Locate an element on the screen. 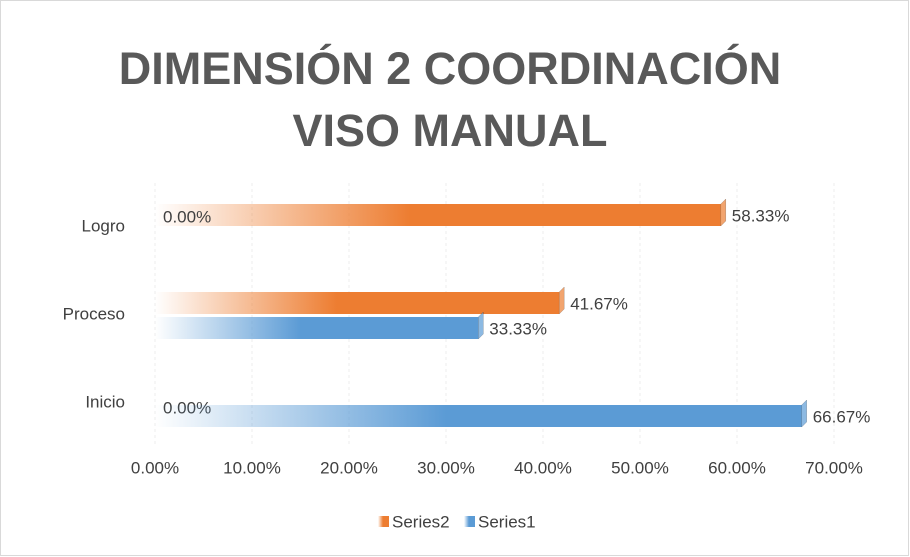 This screenshot has height=557, width=910. data-label: 33.33% is located at coordinates (518, 328).